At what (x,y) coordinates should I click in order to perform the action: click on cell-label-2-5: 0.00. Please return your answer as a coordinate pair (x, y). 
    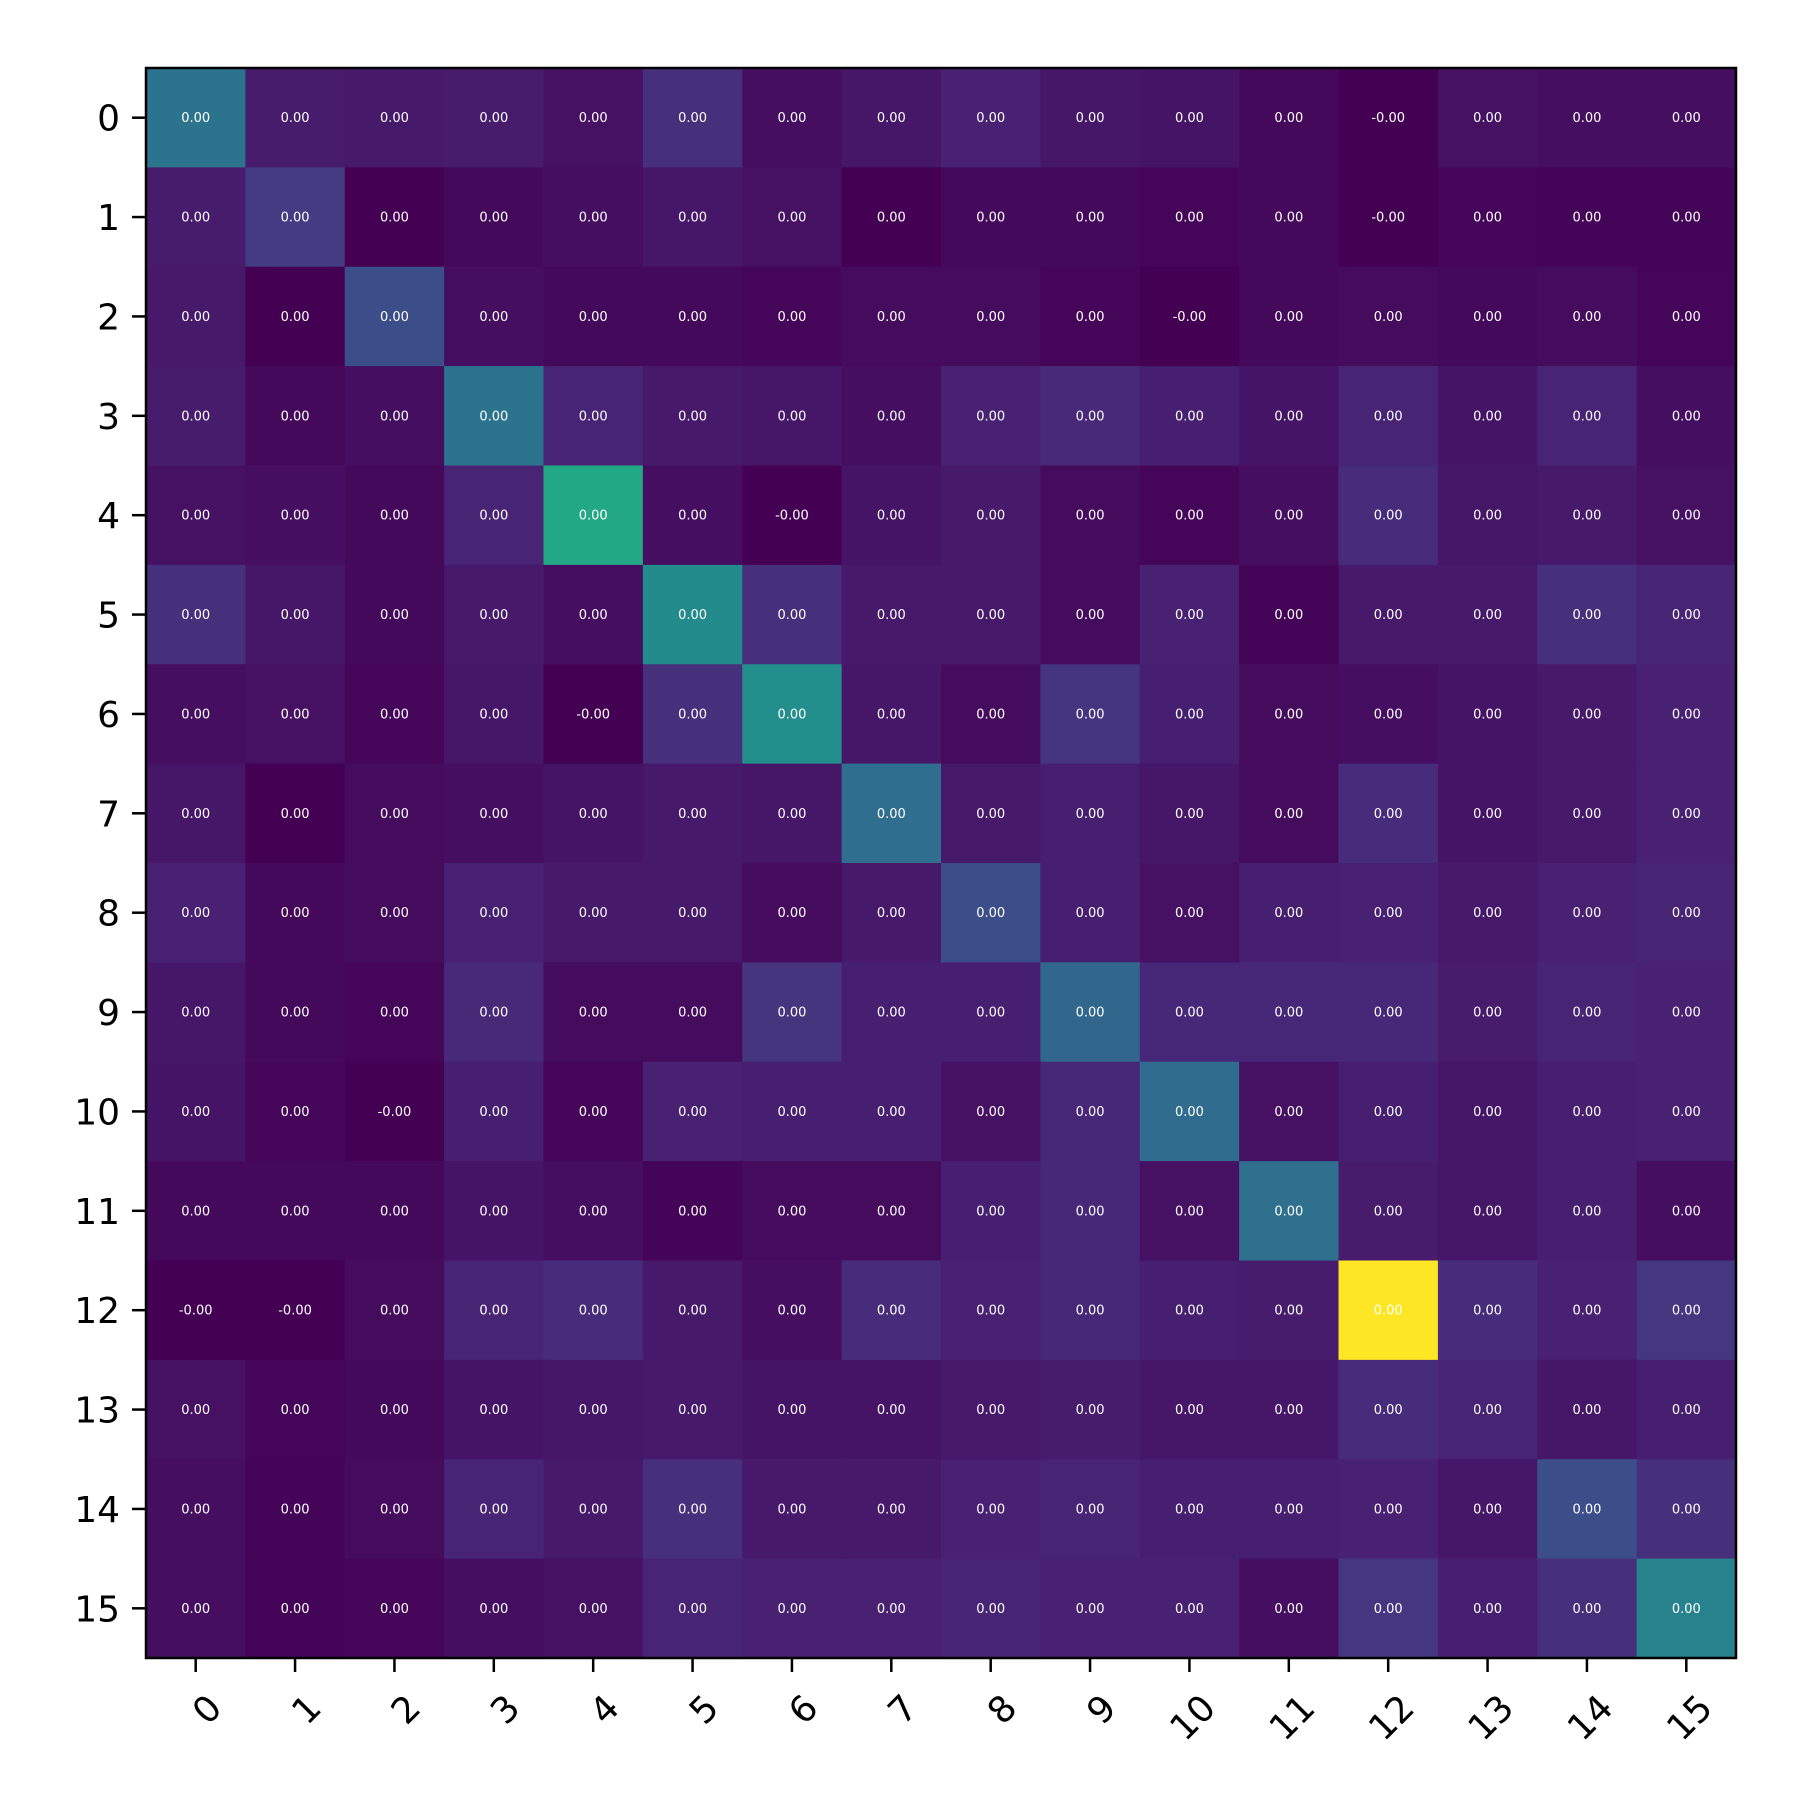
    Looking at the image, I should click on (692, 317).